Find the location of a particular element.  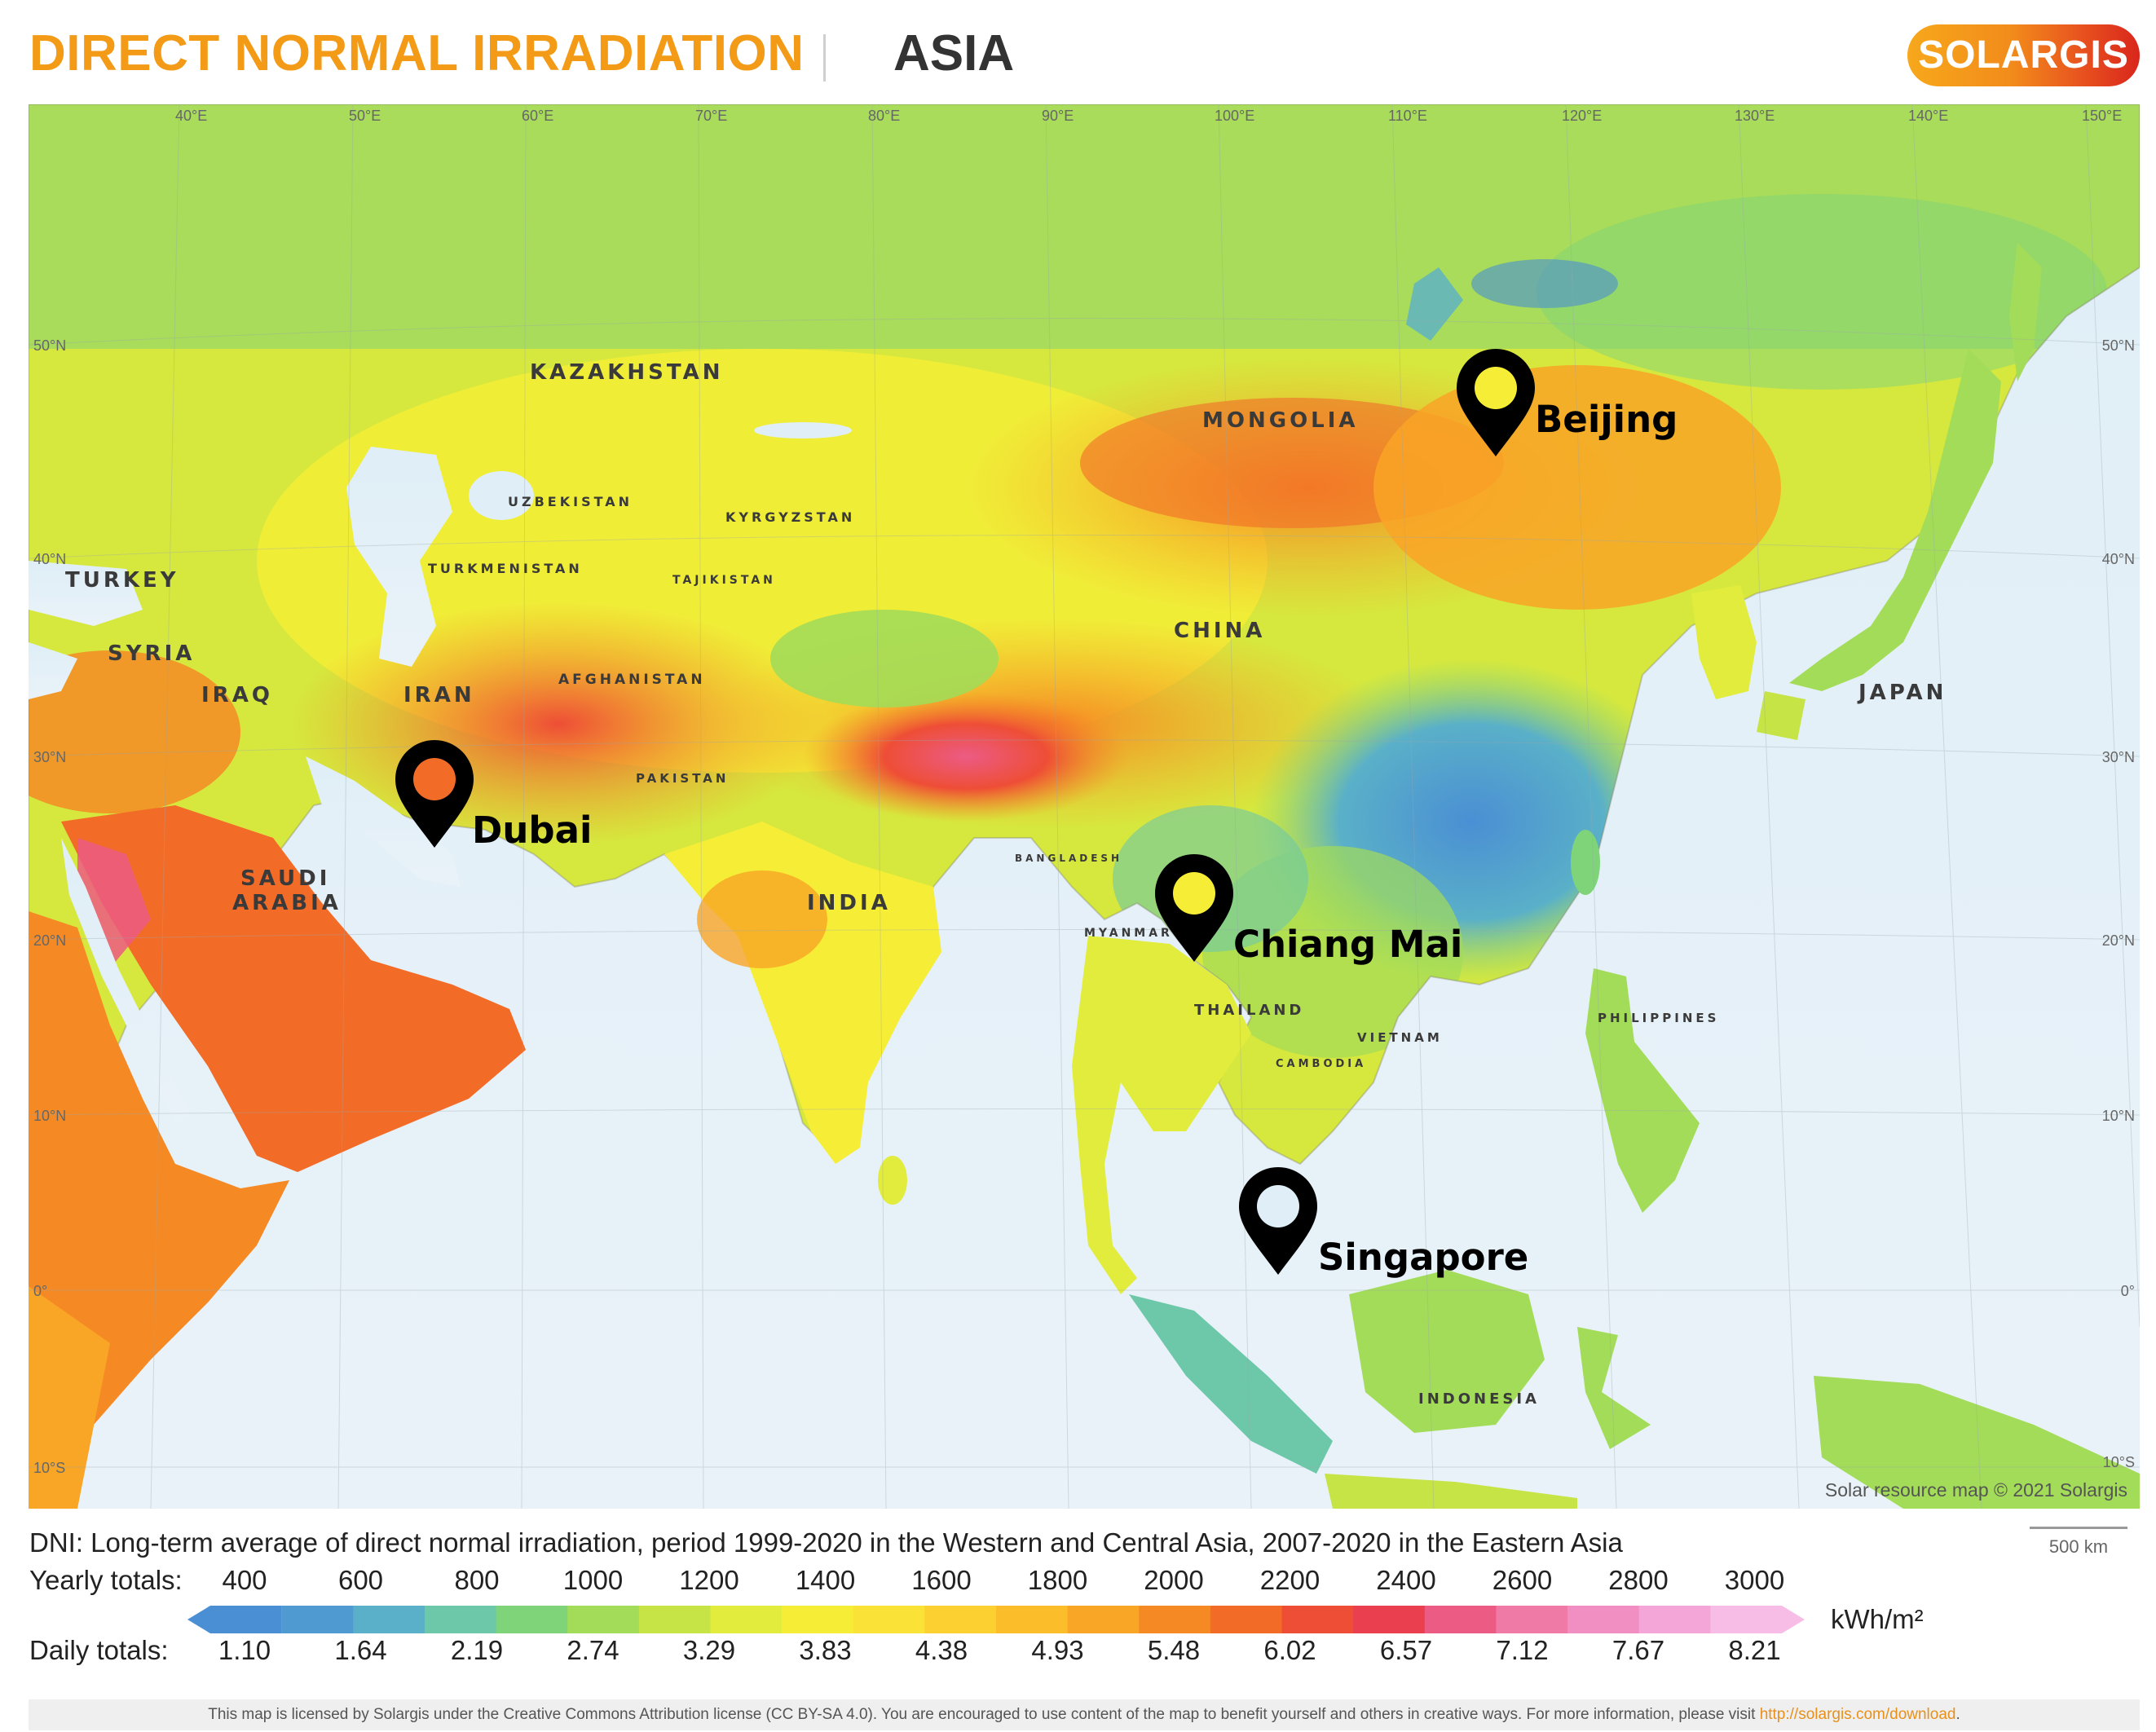

lon-label: 70°E is located at coordinates (711, 116).